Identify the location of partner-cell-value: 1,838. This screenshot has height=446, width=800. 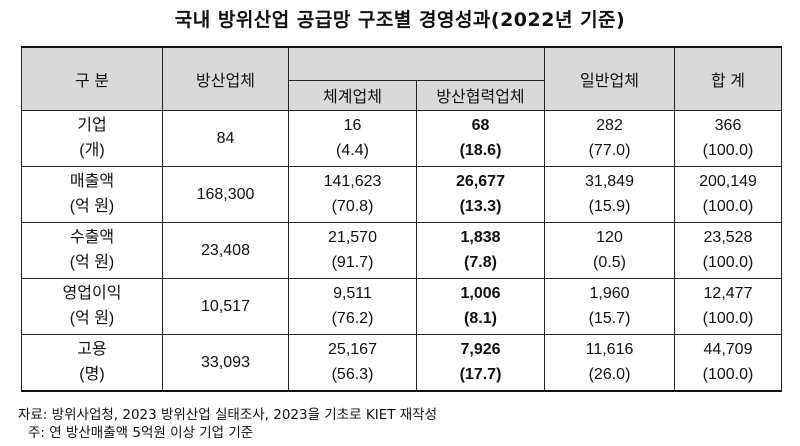
(480, 237).